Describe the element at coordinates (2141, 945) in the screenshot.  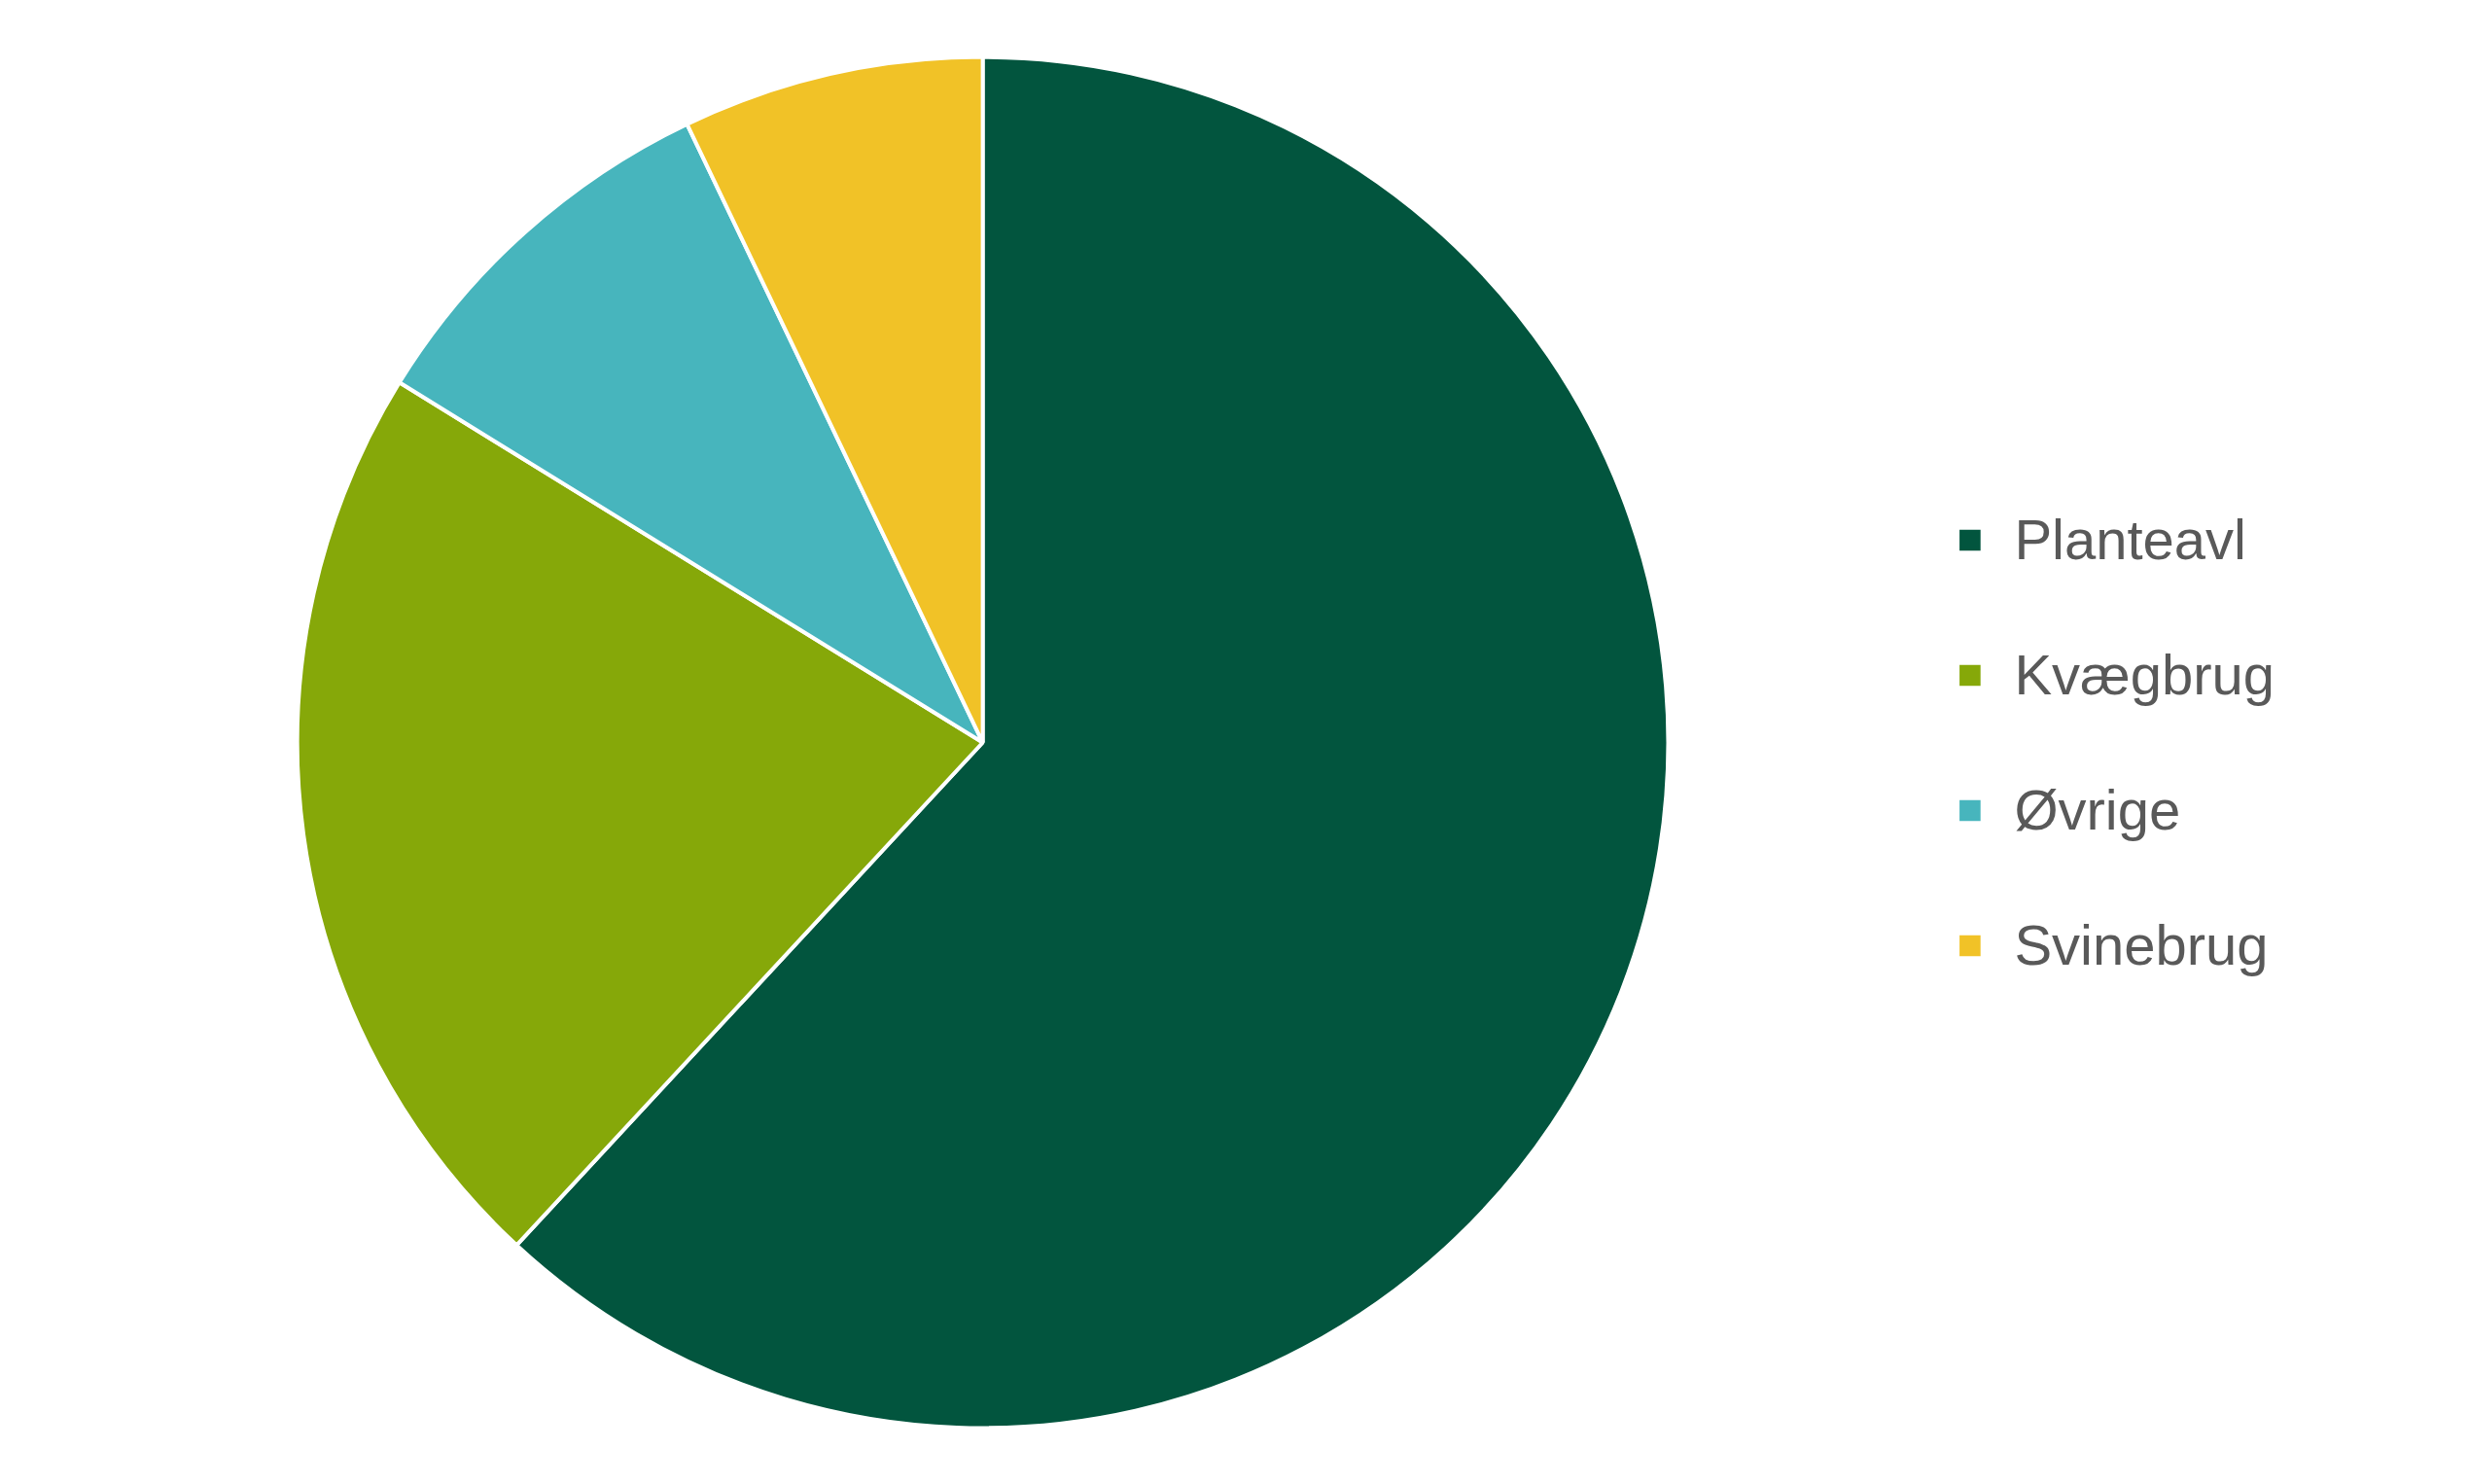
I see `legend-label: Svinebrug` at that location.